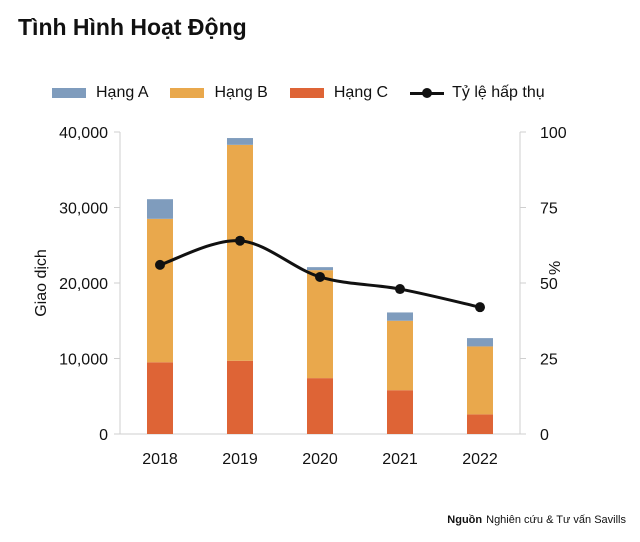 Image resolution: width=640 pixels, height=542 pixels. Describe the element at coordinates (320, 276) in the screenshot. I see `absorption-point-2020` at that location.